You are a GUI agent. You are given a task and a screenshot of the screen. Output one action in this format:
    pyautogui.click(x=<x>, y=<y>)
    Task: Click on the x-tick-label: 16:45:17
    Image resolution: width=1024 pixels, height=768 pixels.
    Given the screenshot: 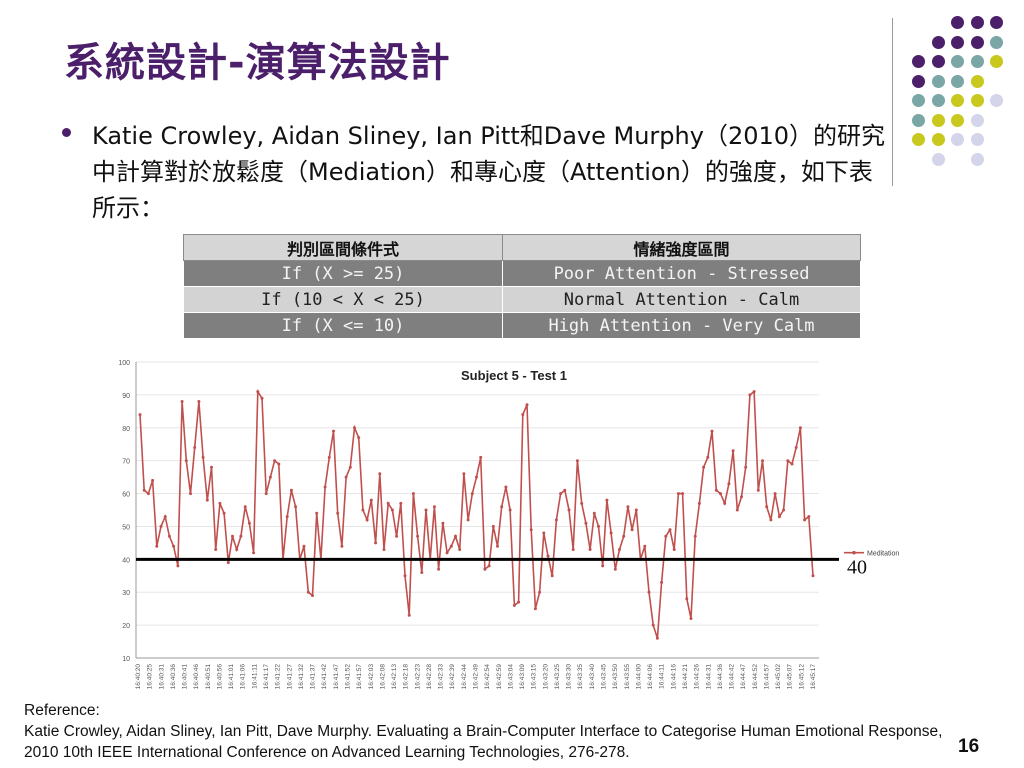 What is the action you would take?
    pyautogui.click(x=813, y=677)
    